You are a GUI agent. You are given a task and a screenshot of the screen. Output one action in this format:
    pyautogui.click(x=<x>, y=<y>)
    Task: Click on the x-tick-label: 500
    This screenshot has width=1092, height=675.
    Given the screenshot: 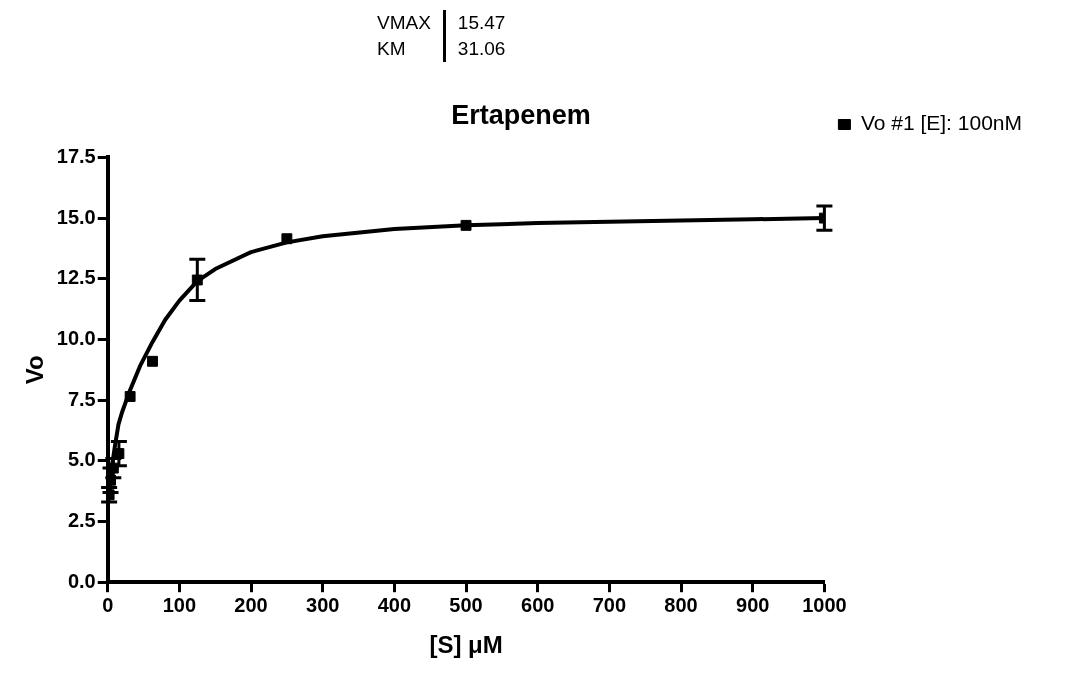 What is the action you would take?
    pyautogui.click(x=466, y=604)
    